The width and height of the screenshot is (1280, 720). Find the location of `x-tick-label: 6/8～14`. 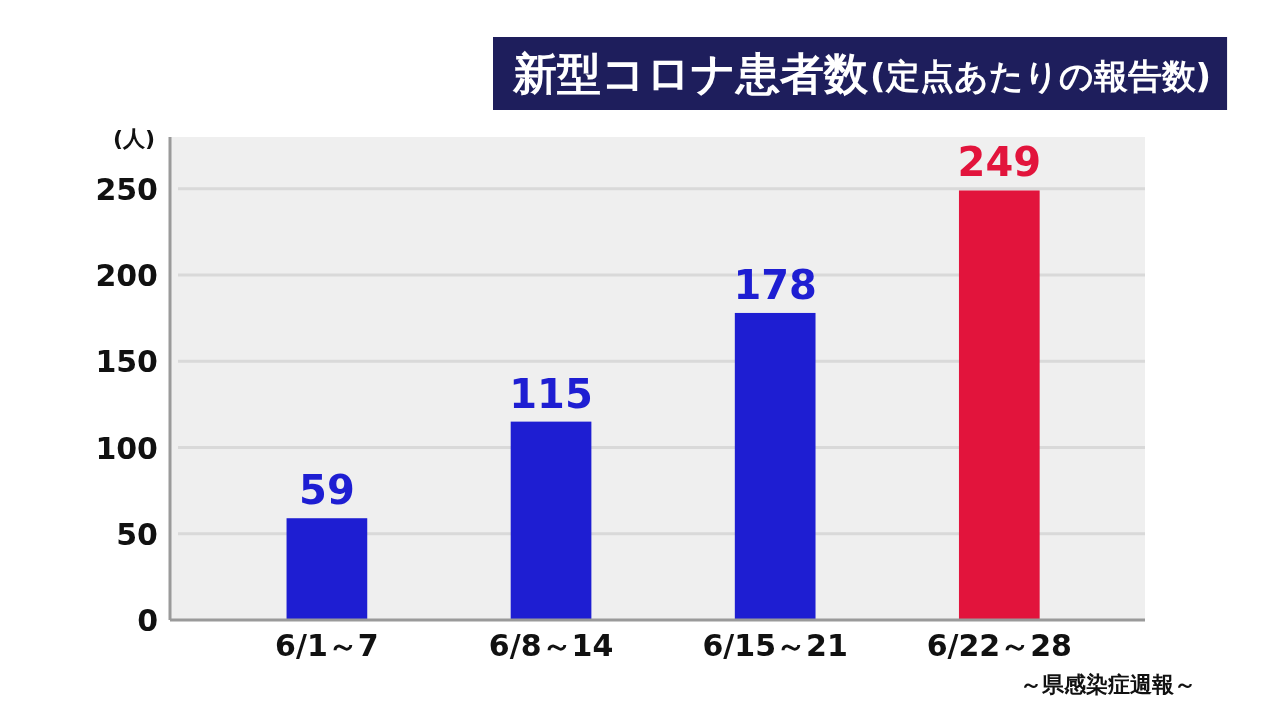

x-tick-label: 6/8～14 is located at coordinates (551, 645).